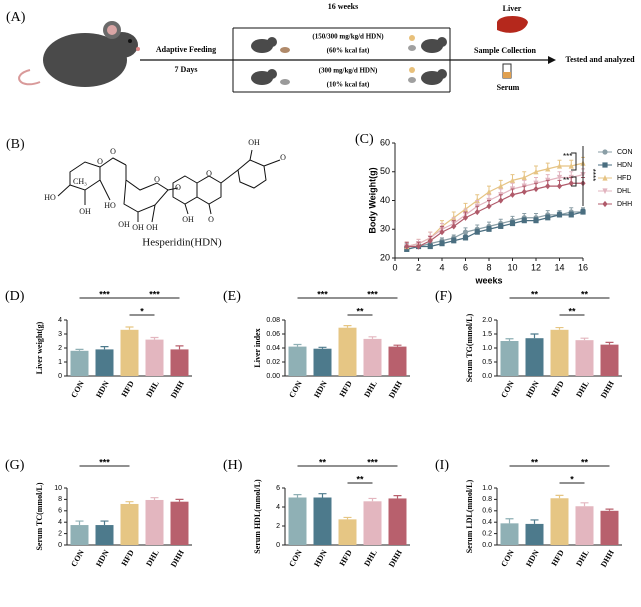 The height and width of the screenshot is (607, 641). I want to click on tube-icon, so click(507, 71).